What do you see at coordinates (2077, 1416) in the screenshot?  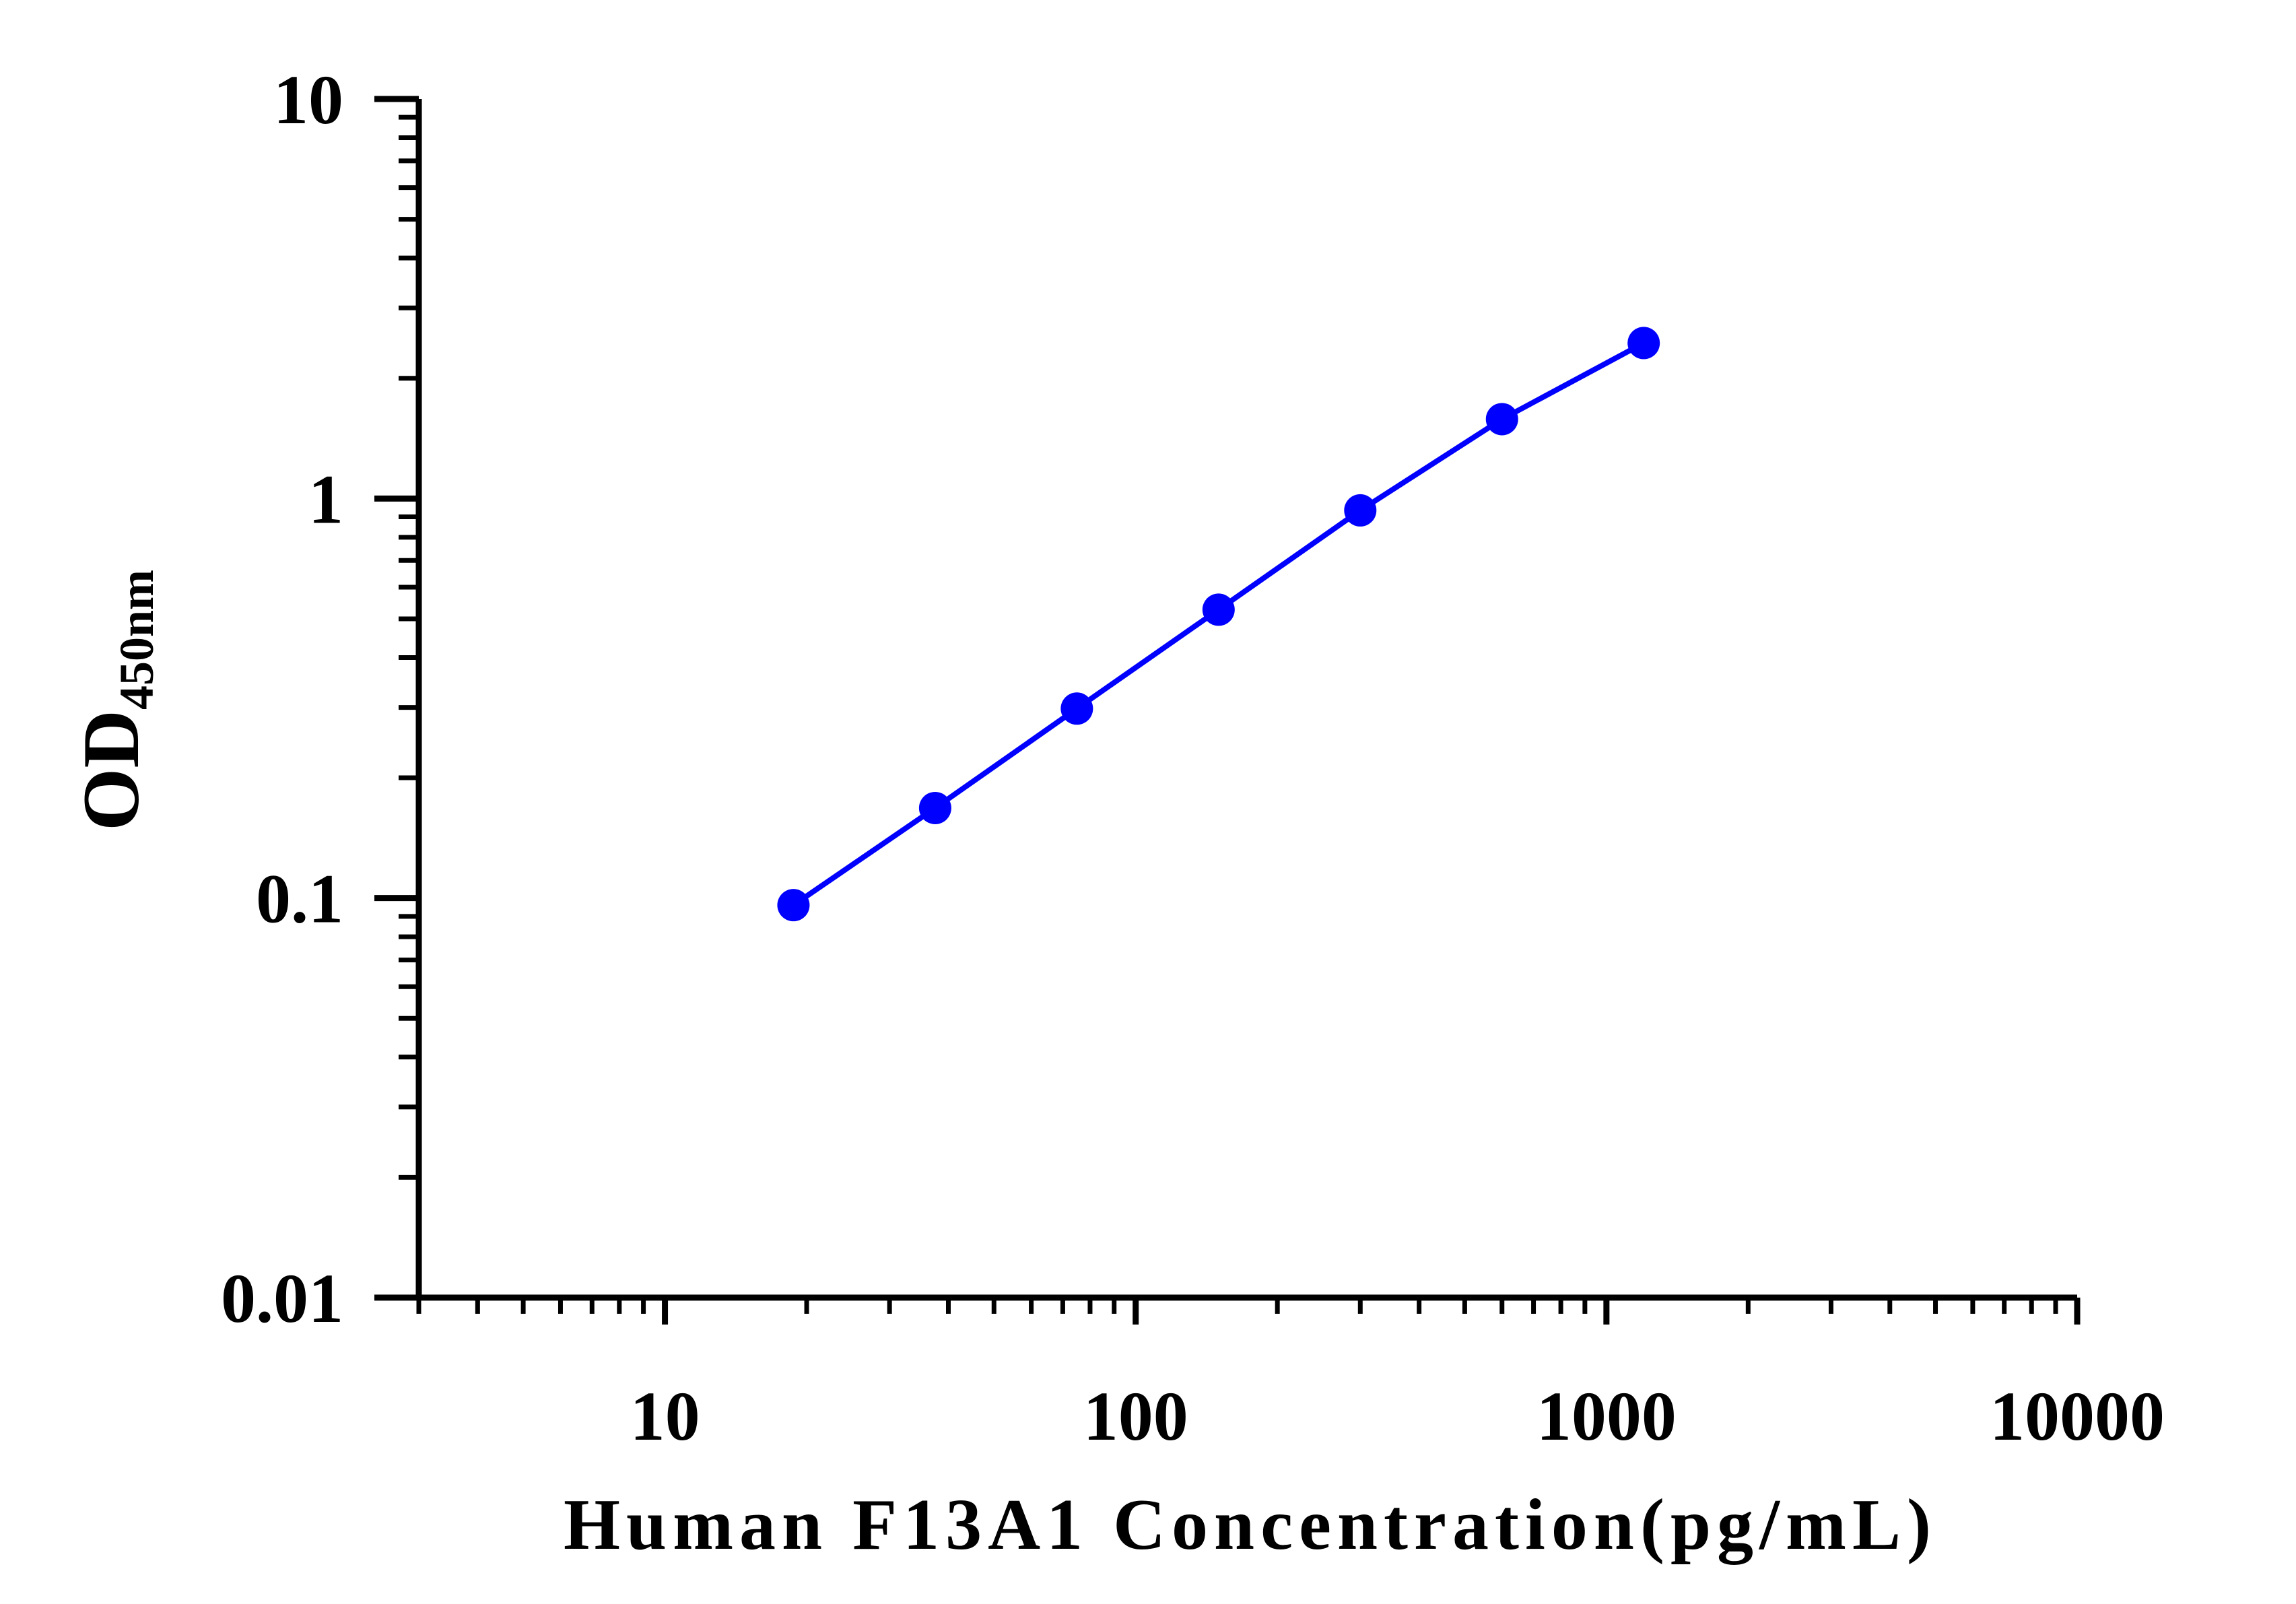 I see `x-tick-label: 10000` at bounding box center [2077, 1416].